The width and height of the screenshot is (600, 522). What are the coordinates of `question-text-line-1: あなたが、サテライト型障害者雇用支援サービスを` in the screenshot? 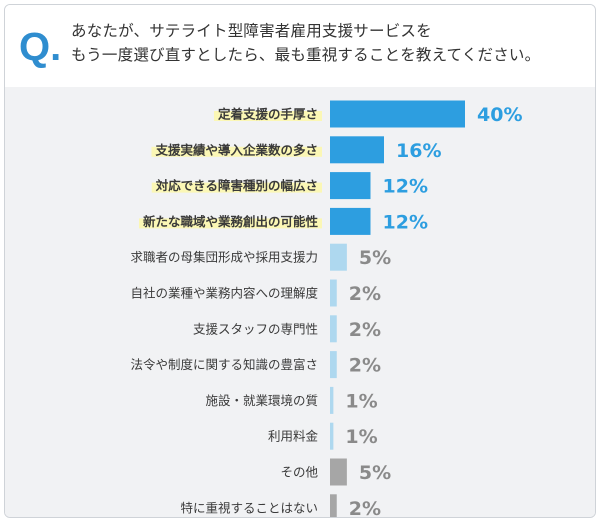 It's located at (251, 31).